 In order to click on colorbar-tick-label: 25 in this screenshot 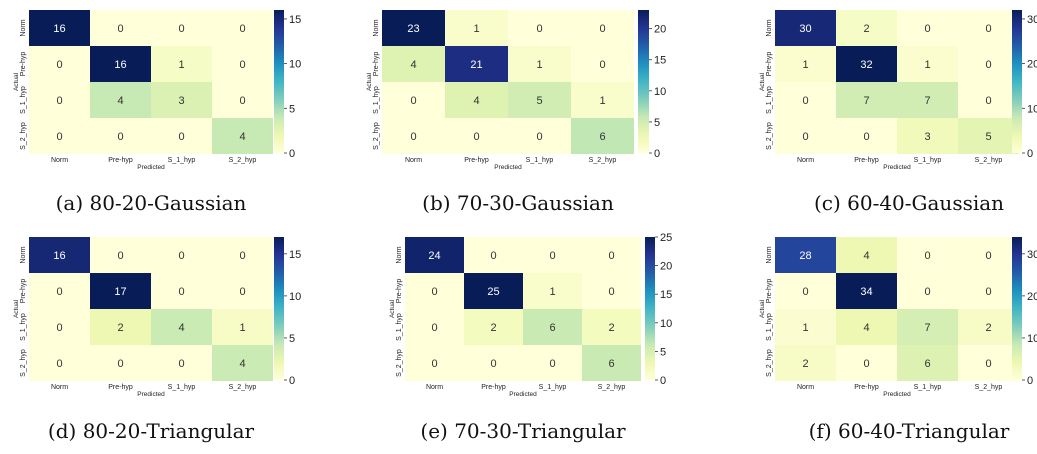, I will do `click(666, 238)`.